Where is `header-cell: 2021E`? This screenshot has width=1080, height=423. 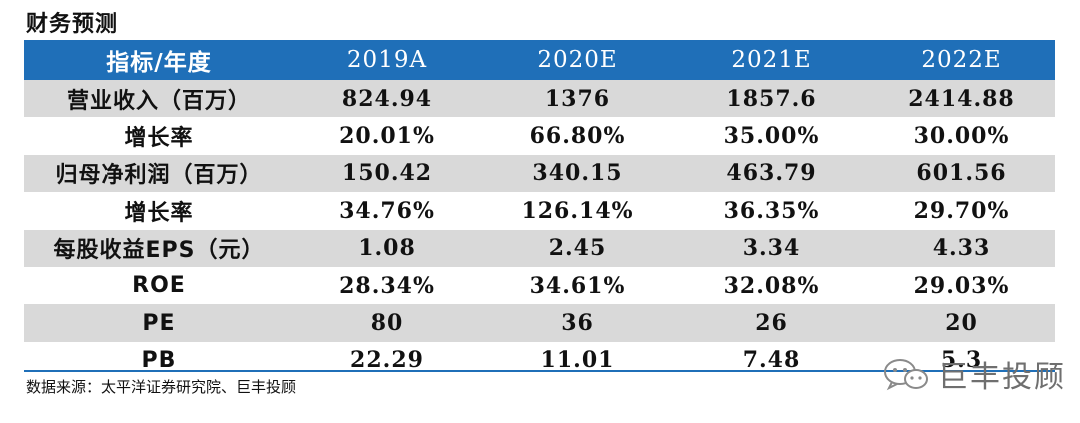
header-cell: 2021E is located at coordinates (771, 60).